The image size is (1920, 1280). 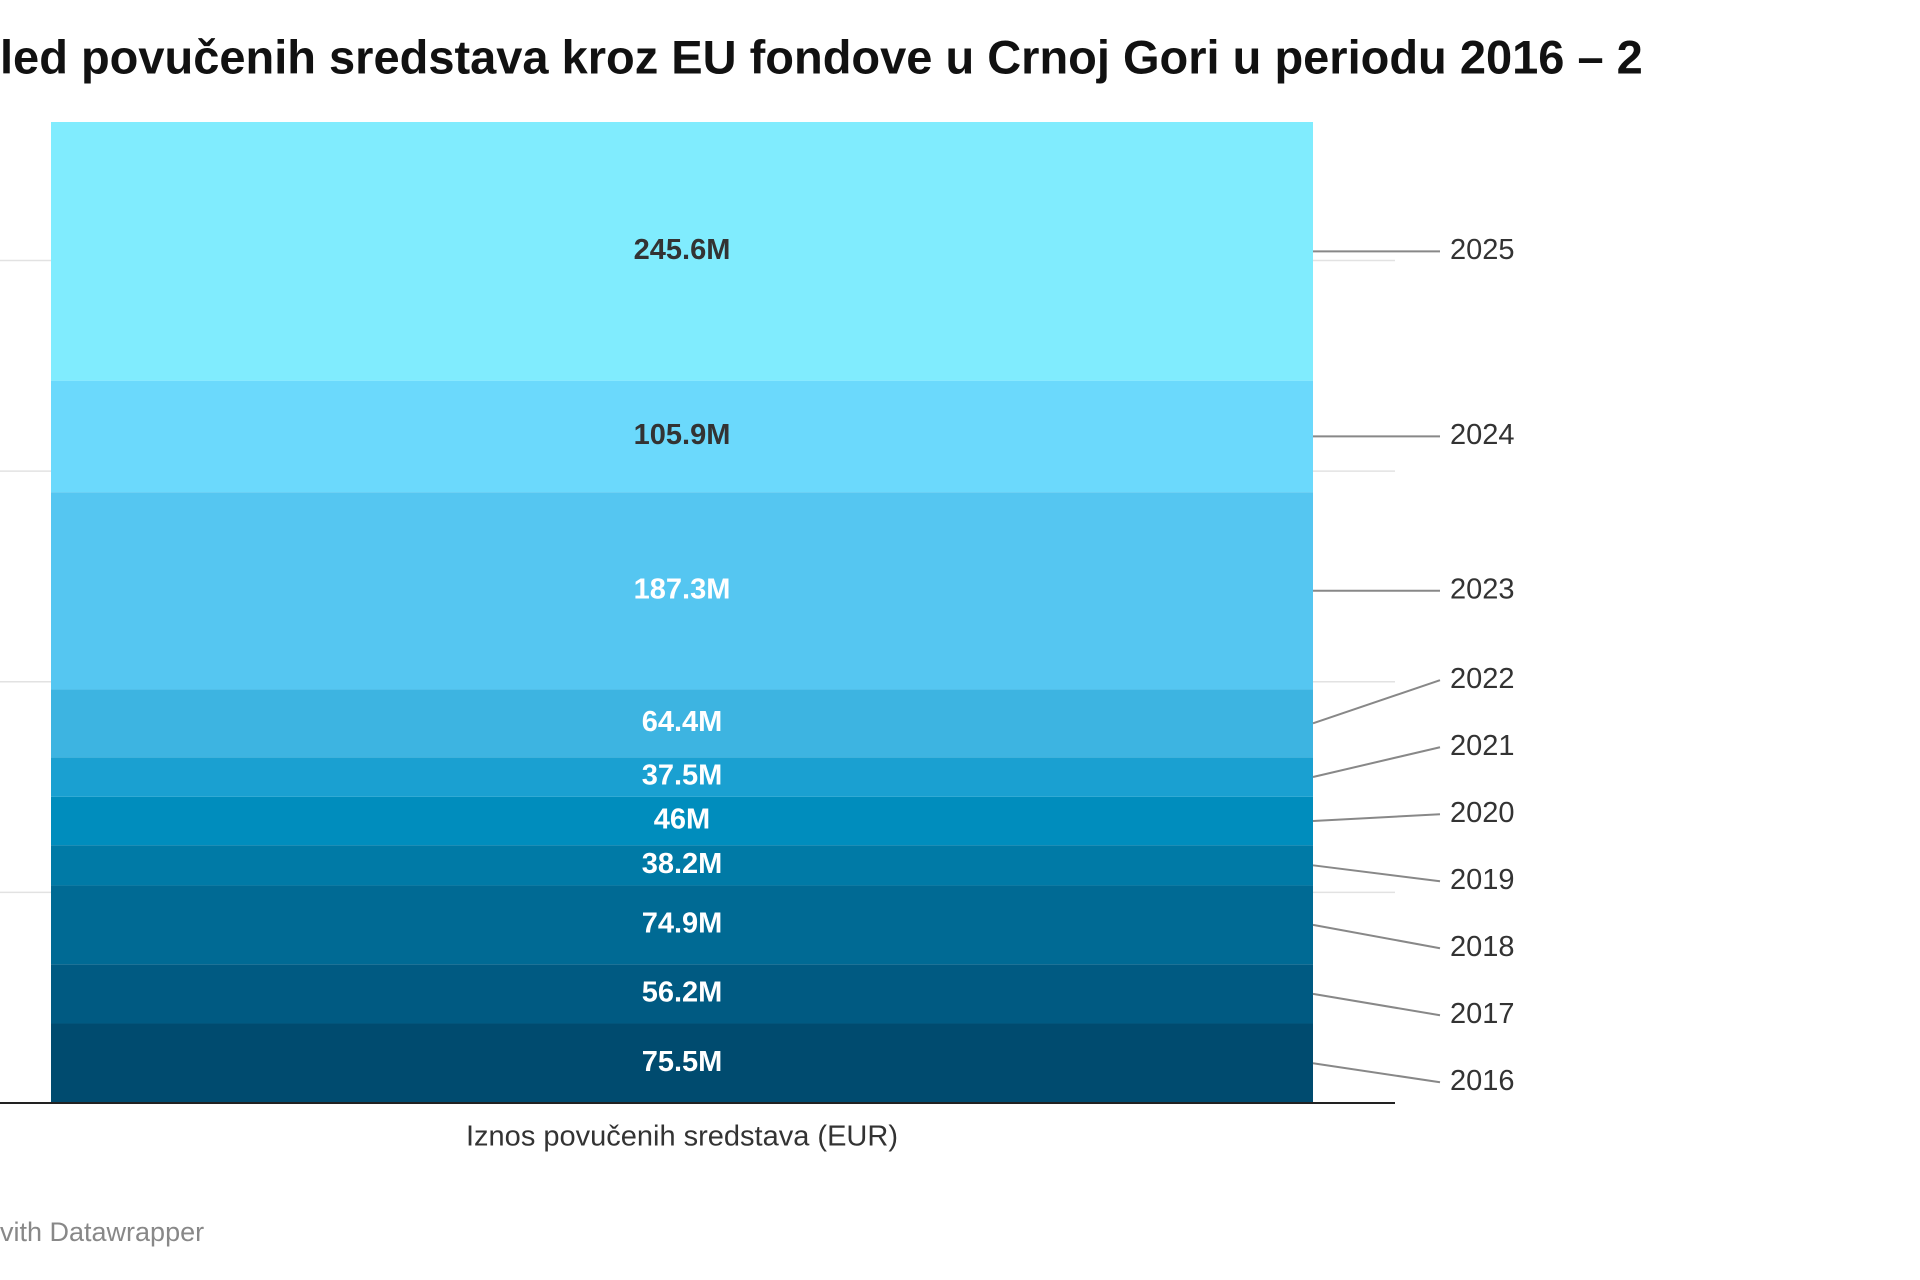 I want to click on value-label: 46M, so click(x=682, y=820).